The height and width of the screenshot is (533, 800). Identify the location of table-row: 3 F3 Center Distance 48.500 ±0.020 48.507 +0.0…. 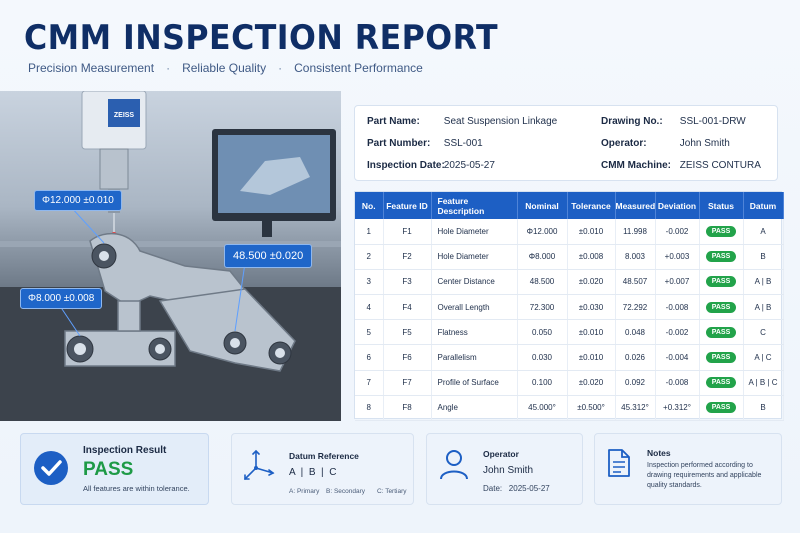
(569, 282).